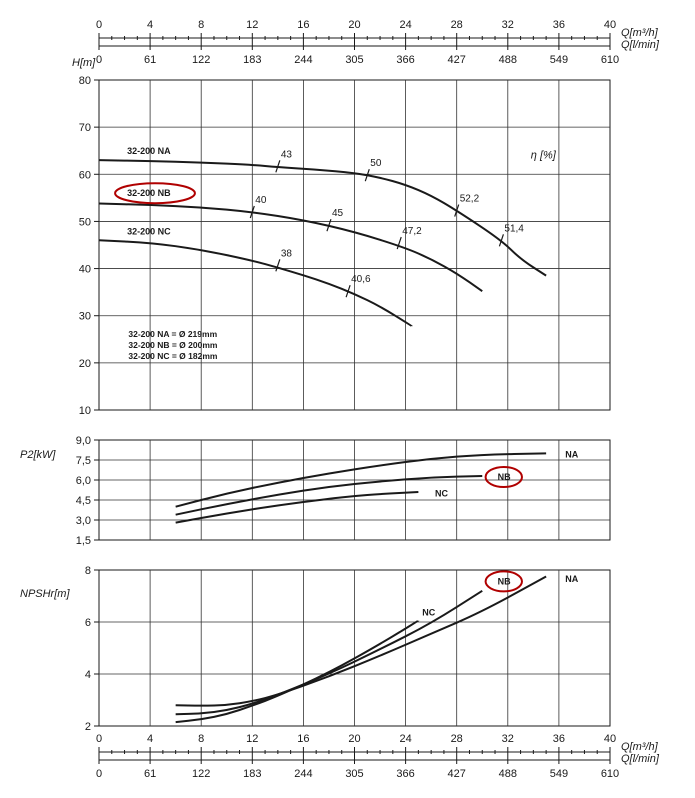 This screenshot has height=798, width=695. What do you see at coordinates (38, 455) in the screenshot?
I see `y-axis-title: P2[kW]` at bounding box center [38, 455].